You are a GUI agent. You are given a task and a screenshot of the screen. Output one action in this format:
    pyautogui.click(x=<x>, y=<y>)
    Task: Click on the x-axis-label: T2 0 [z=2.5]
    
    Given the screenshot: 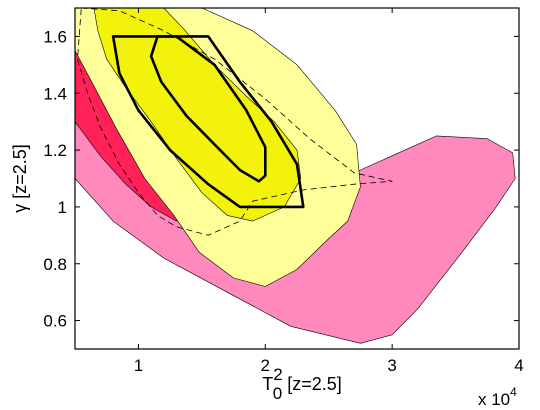 What is the action you would take?
    pyautogui.click(x=301, y=384)
    